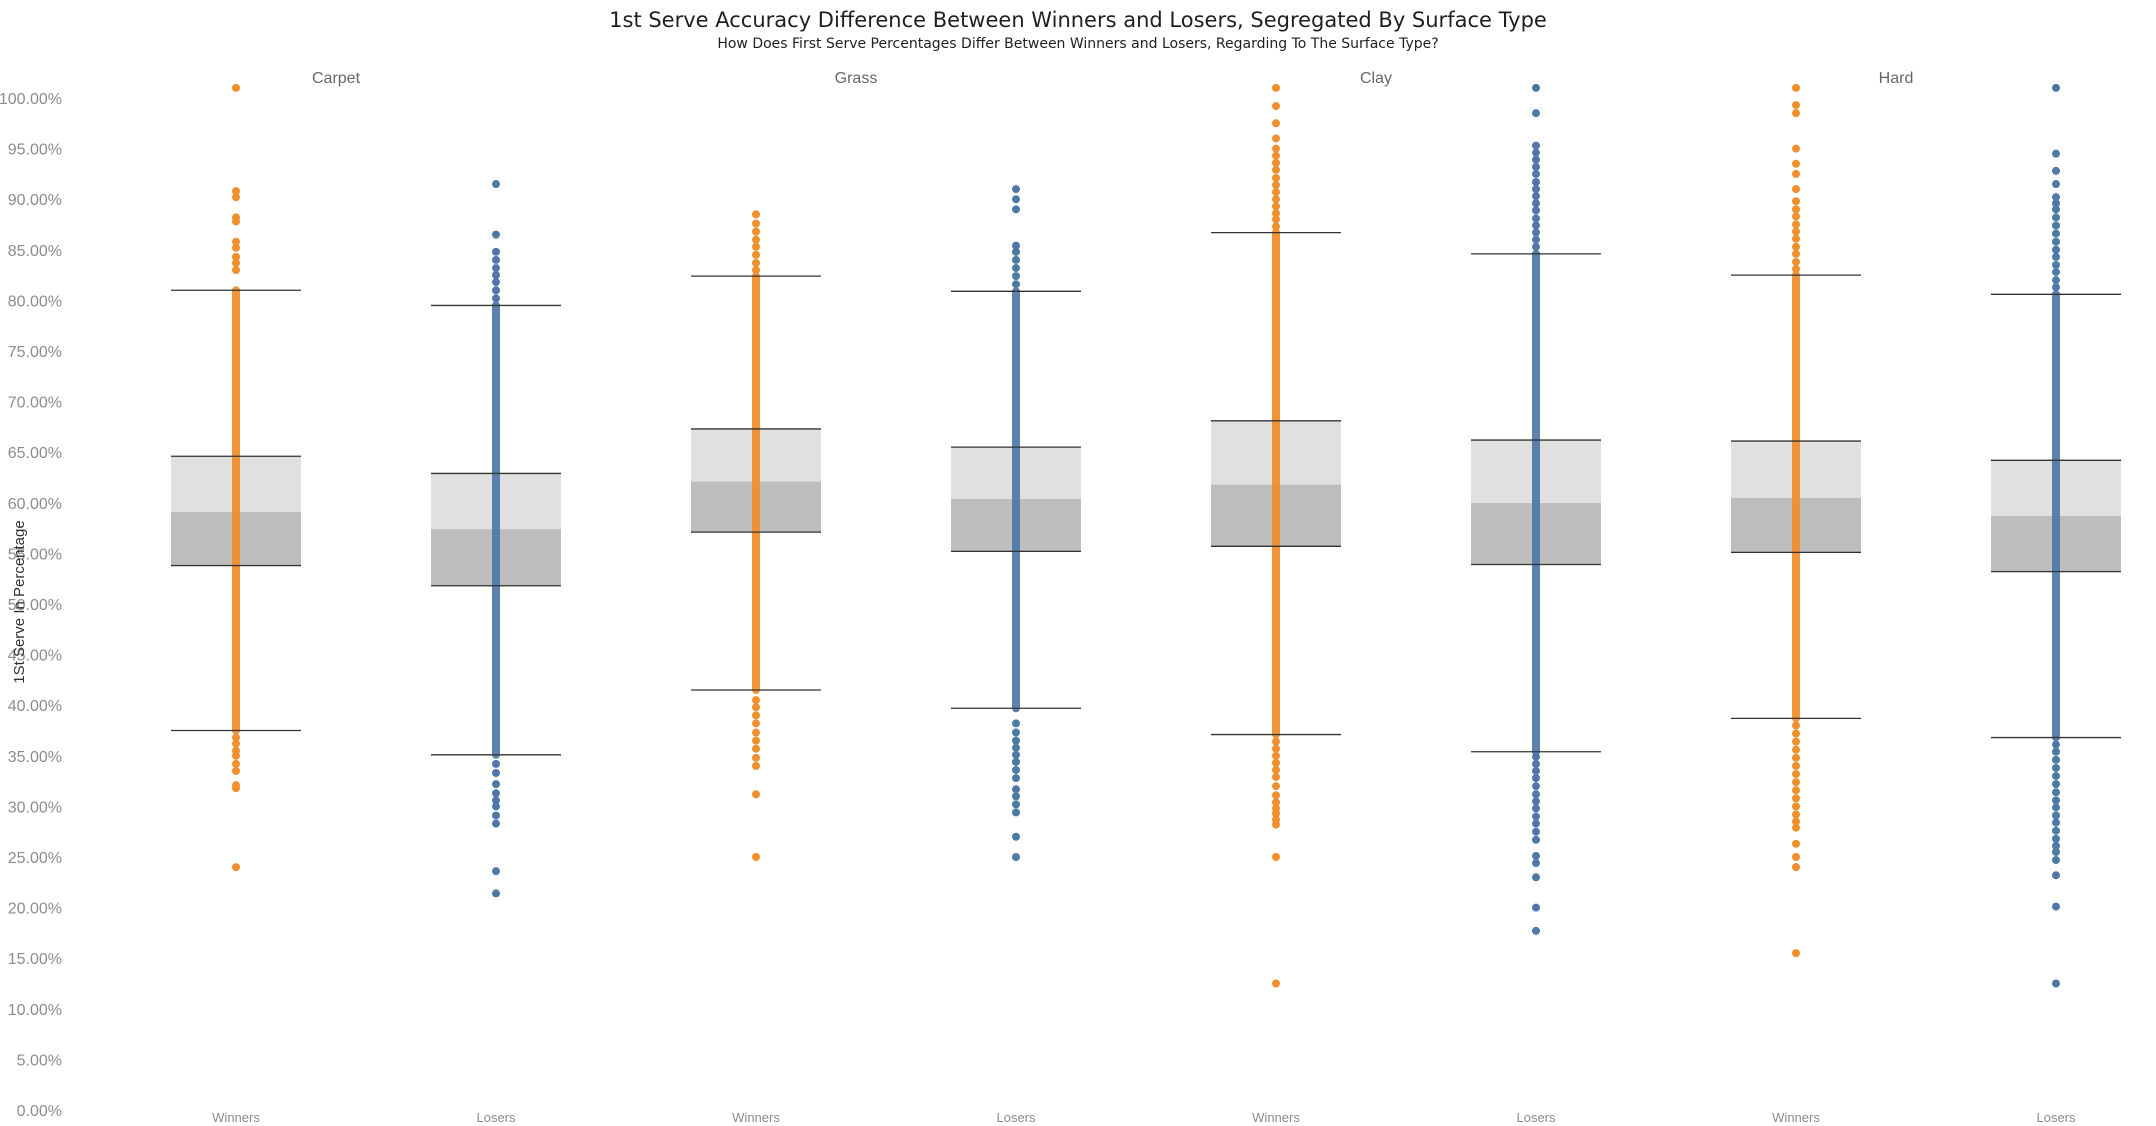 The image size is (2156, 1126). I want to click on category-label: Losers, so click(496, 1117).